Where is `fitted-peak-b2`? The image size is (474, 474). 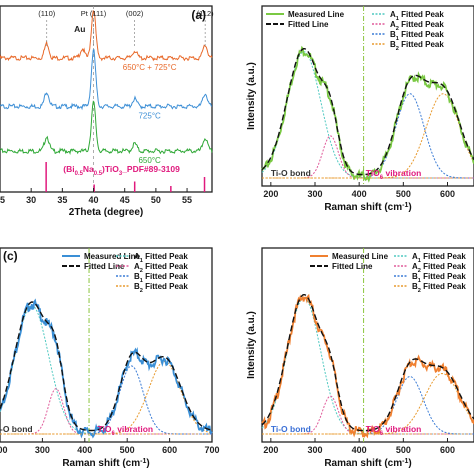
fitted-peak-b2 is located at coordinates (368, 136).